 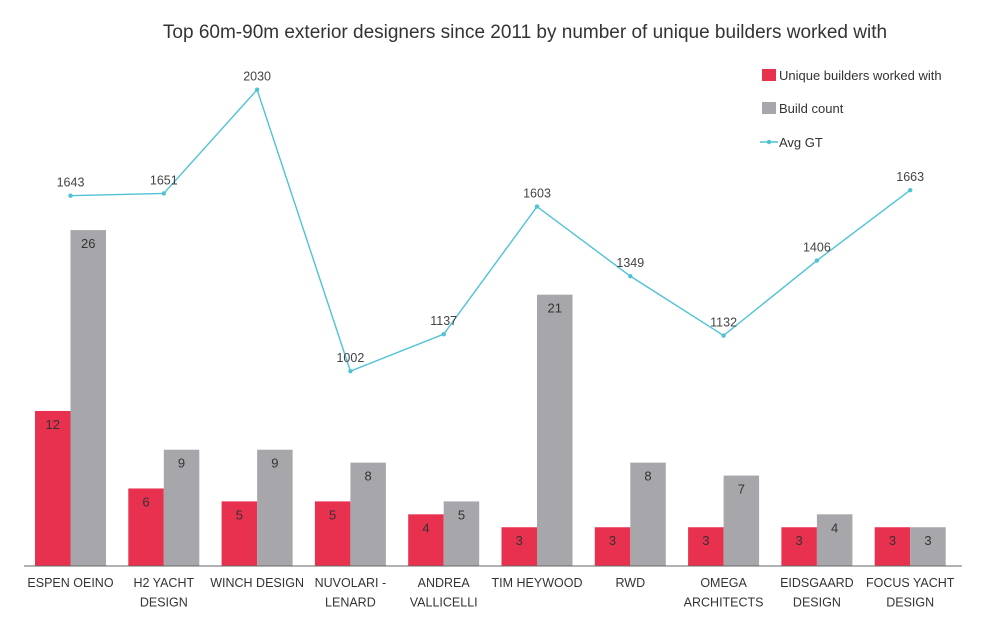 I want to click on legend-label: Unique builders worked with, so click(x=860, y=75).